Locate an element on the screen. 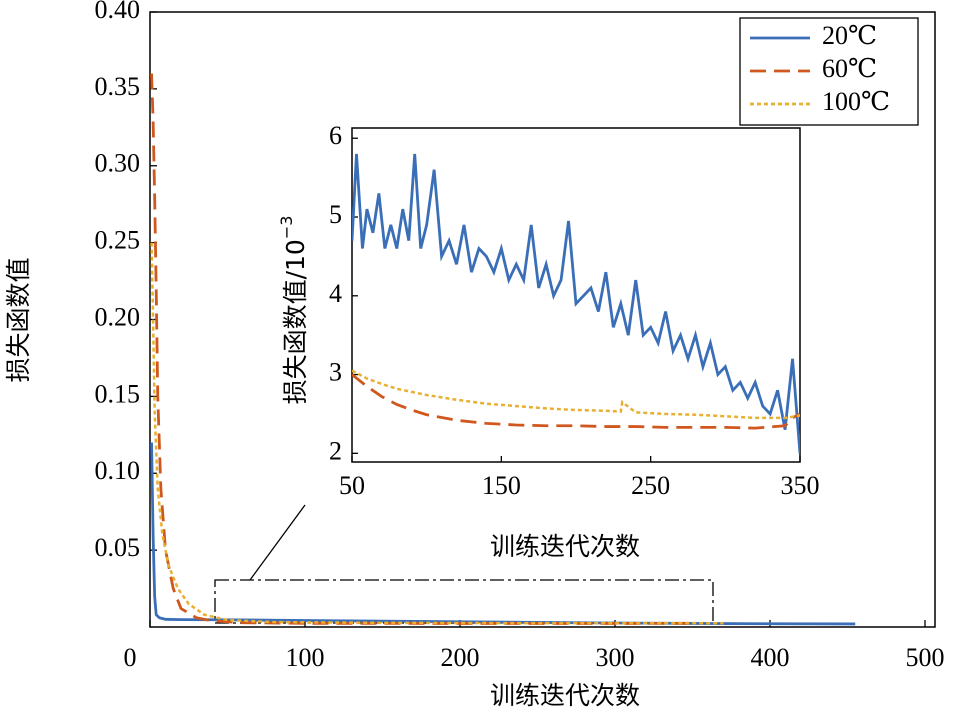 The width and height of the screenshot is (955, 719). y-axis-label: 损失函数值/10−3 is located at coordinates (294, 310).